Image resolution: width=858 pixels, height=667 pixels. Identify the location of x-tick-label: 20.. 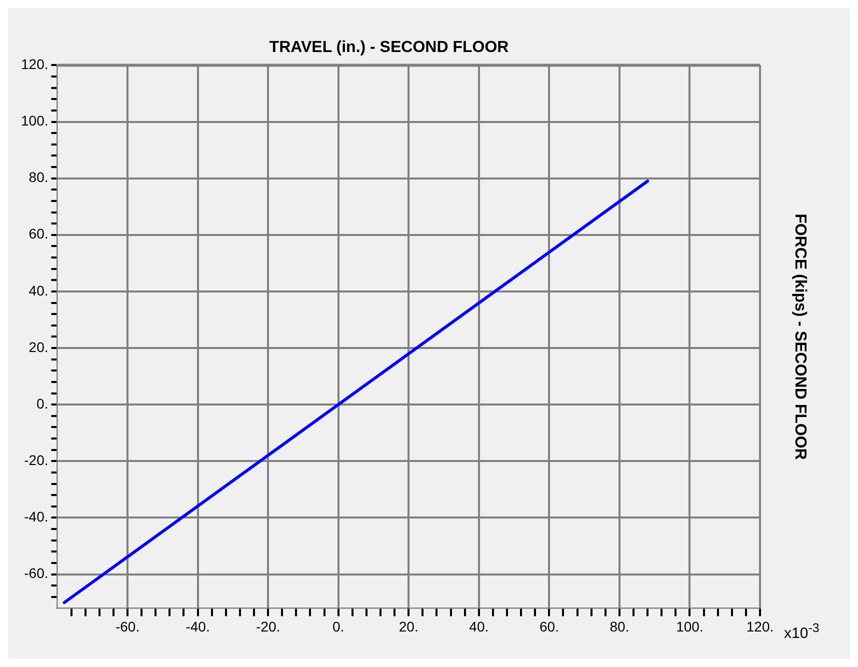
(408, 626).